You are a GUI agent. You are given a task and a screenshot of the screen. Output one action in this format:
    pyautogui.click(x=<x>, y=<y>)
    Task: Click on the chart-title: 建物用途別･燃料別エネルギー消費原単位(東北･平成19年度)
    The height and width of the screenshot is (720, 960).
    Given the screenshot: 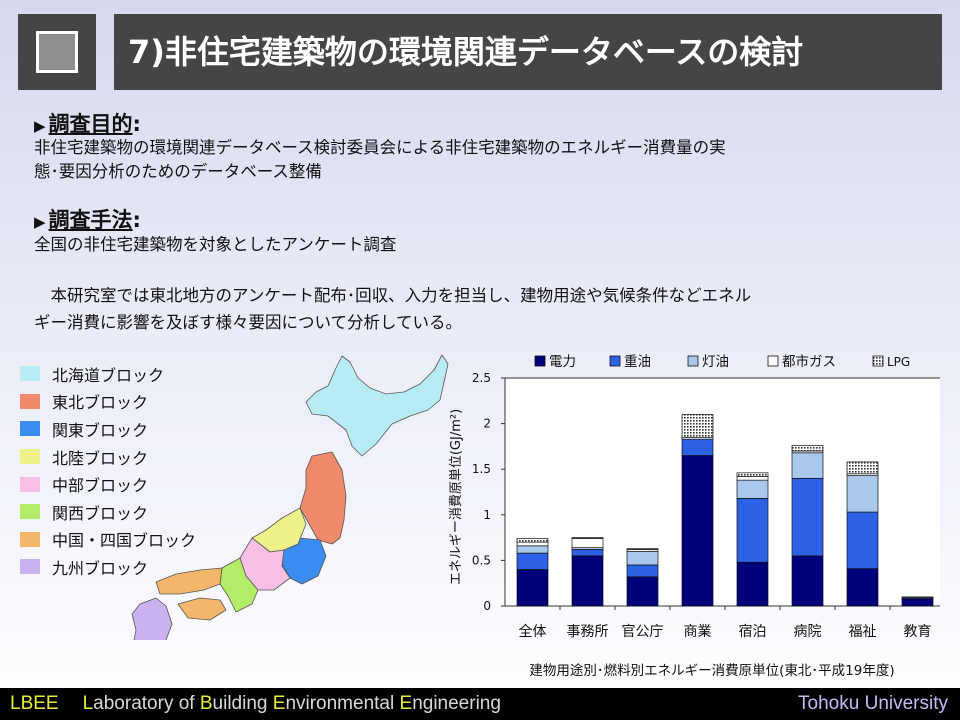 What is the action you would take?
    pyautogui.click(x=711, y=670)
    